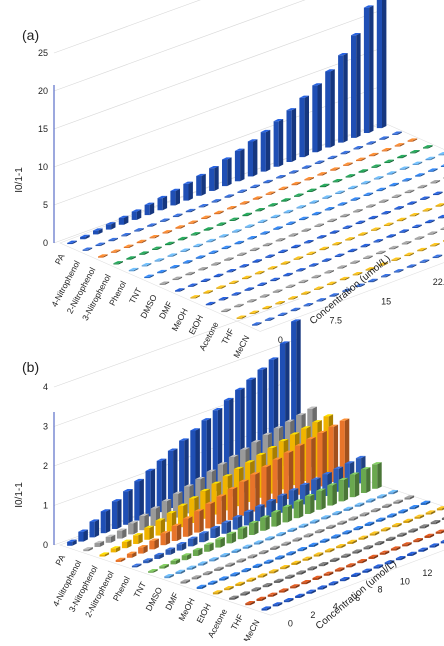 The width and height of the screenshot is (444, 646). Describe the element at coordinates (251, 629) in the screenshot. I see `analyte-label: MeCN` at that location.